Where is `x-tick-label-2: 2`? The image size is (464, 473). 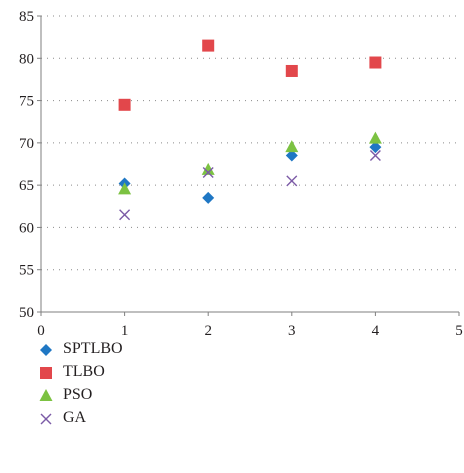 x-tick-label-2: 2 is located at coordinates (208, 331).